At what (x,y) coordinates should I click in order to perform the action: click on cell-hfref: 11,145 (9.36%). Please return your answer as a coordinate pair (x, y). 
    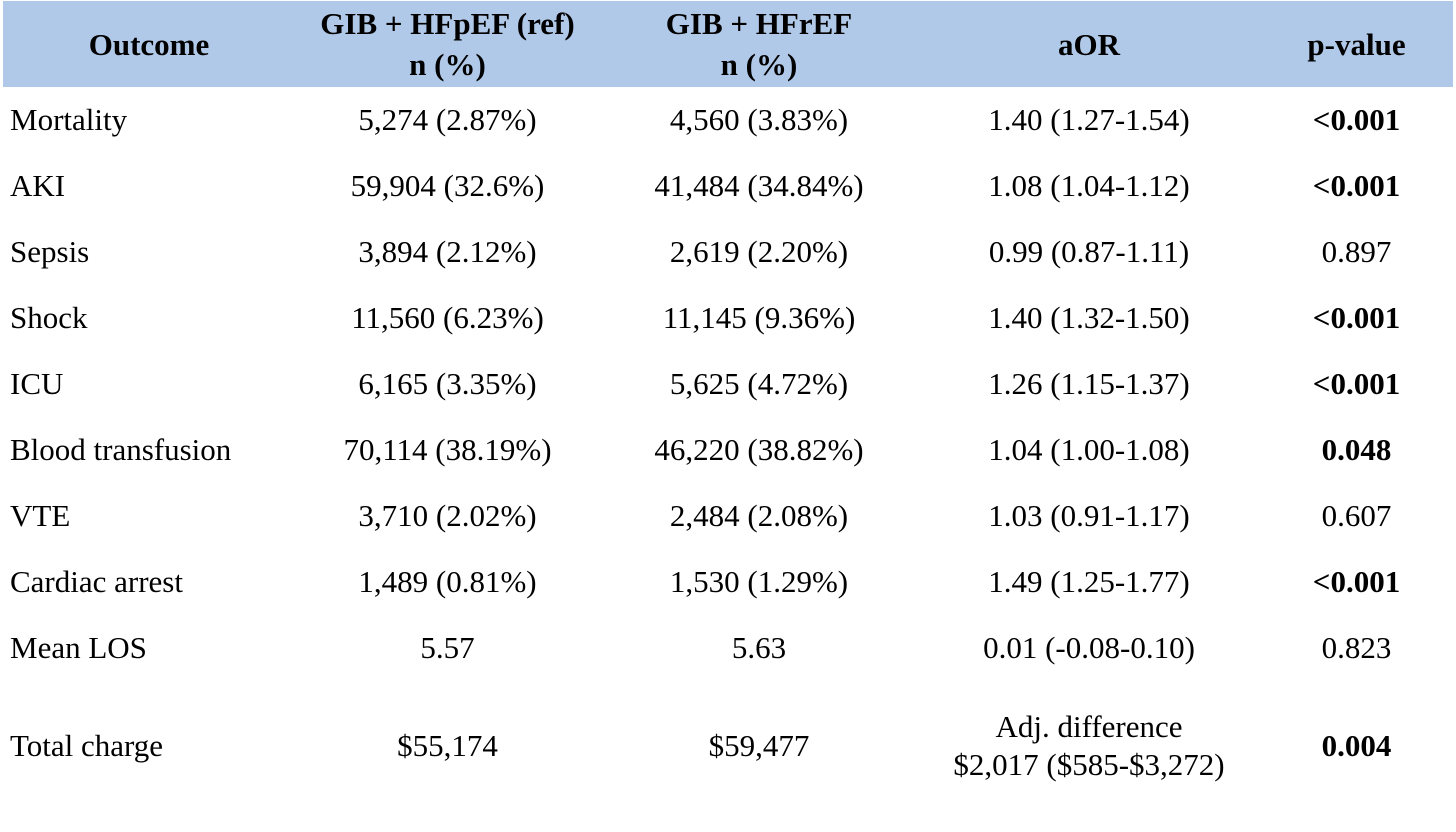
    Looking at the image, I should click on (759, 317).